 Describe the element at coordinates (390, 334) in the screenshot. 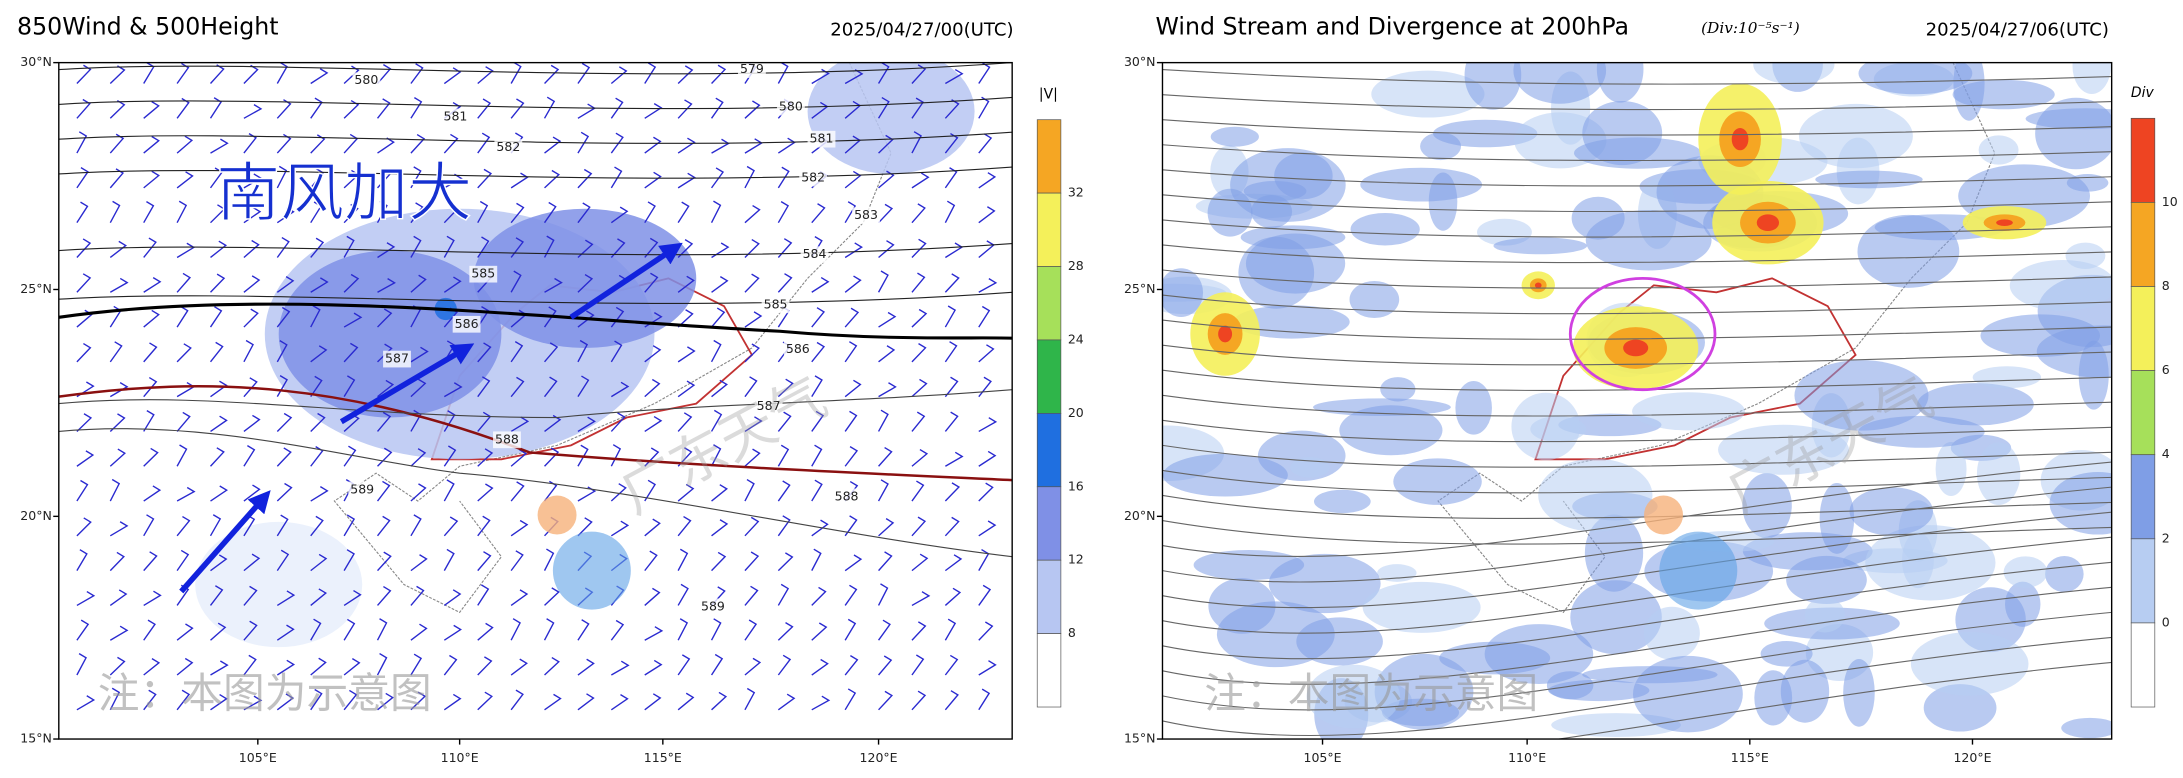

I see `wind-speed-shade` at that location.